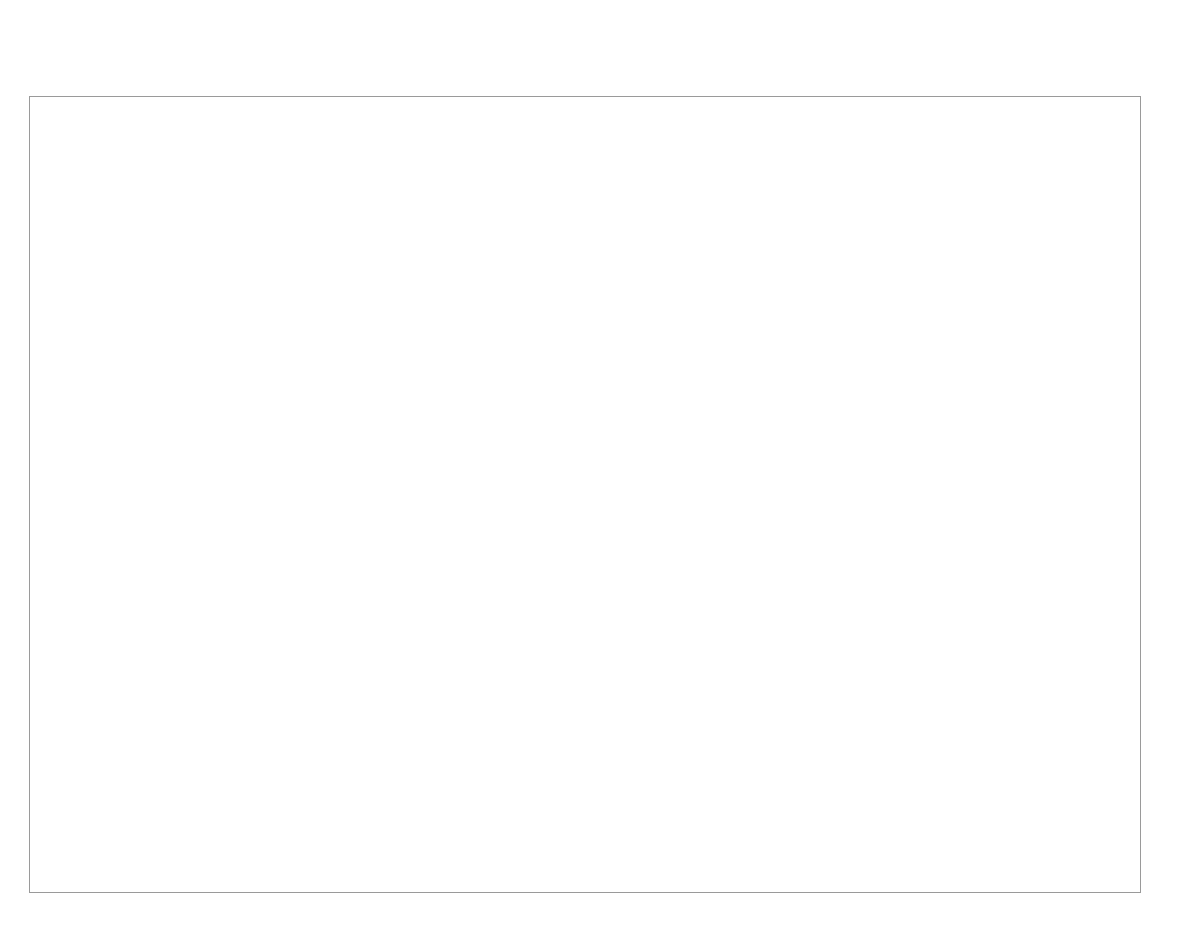  What do you see at coordinates (600, 53) in the screenshot?
I see `header-meta-line` at bounding box center [600, 53].